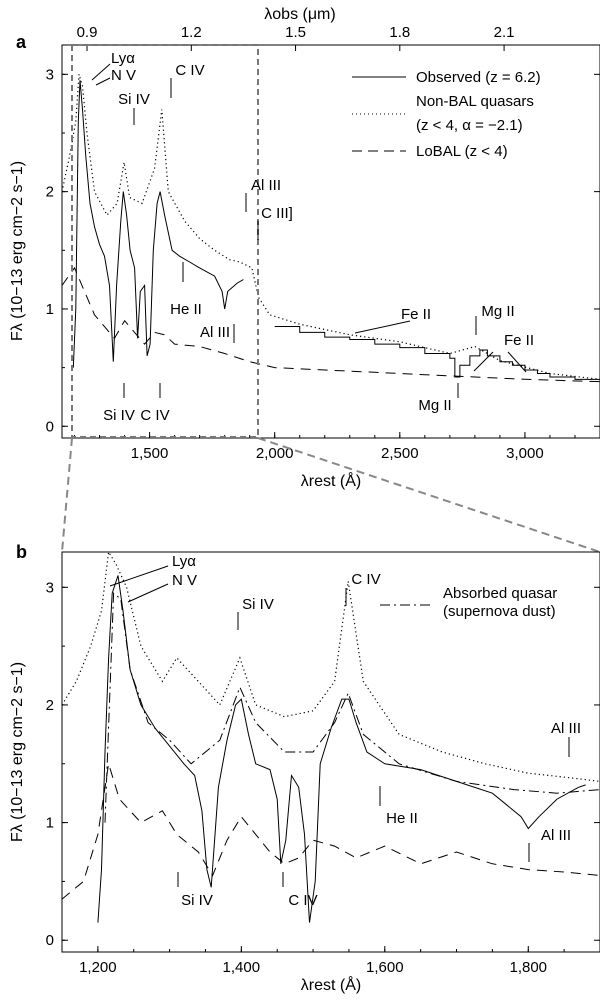 This screenshot has height=1000, width=600. Describe the element at coordinates (67, 495) in the screenshot. I see `zoom-connector-left` at that location.